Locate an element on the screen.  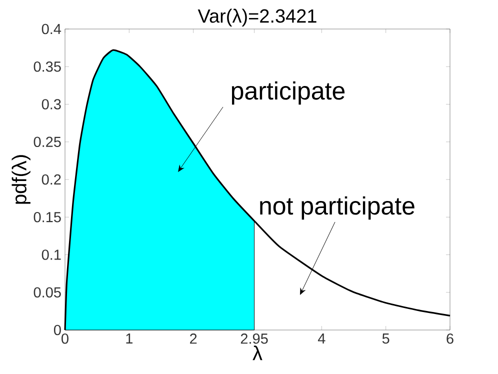
y-tick-label: 0.05 is located at coordinates (47, 292).